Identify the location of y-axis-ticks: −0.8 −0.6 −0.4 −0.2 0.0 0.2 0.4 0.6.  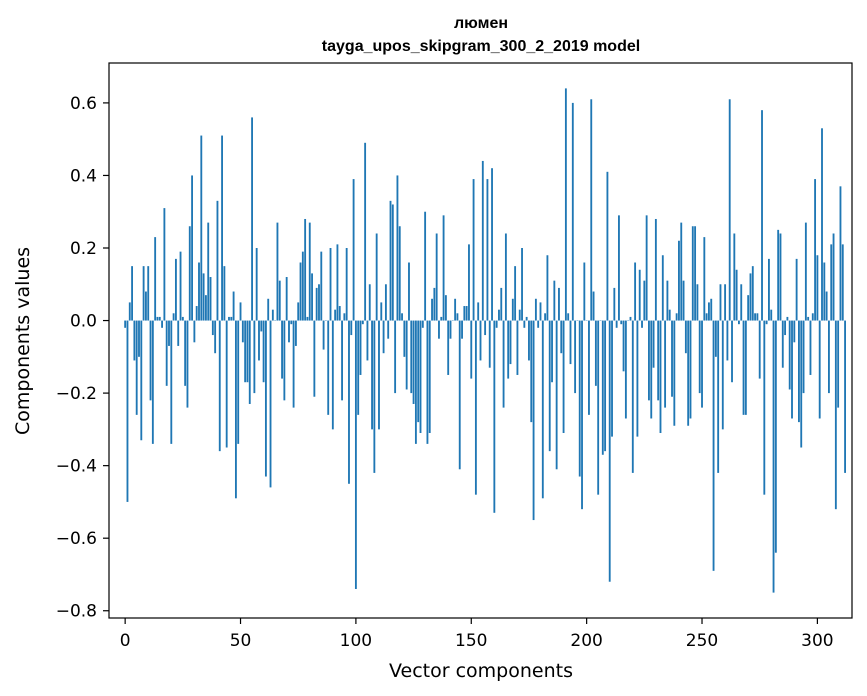
(82, 358).